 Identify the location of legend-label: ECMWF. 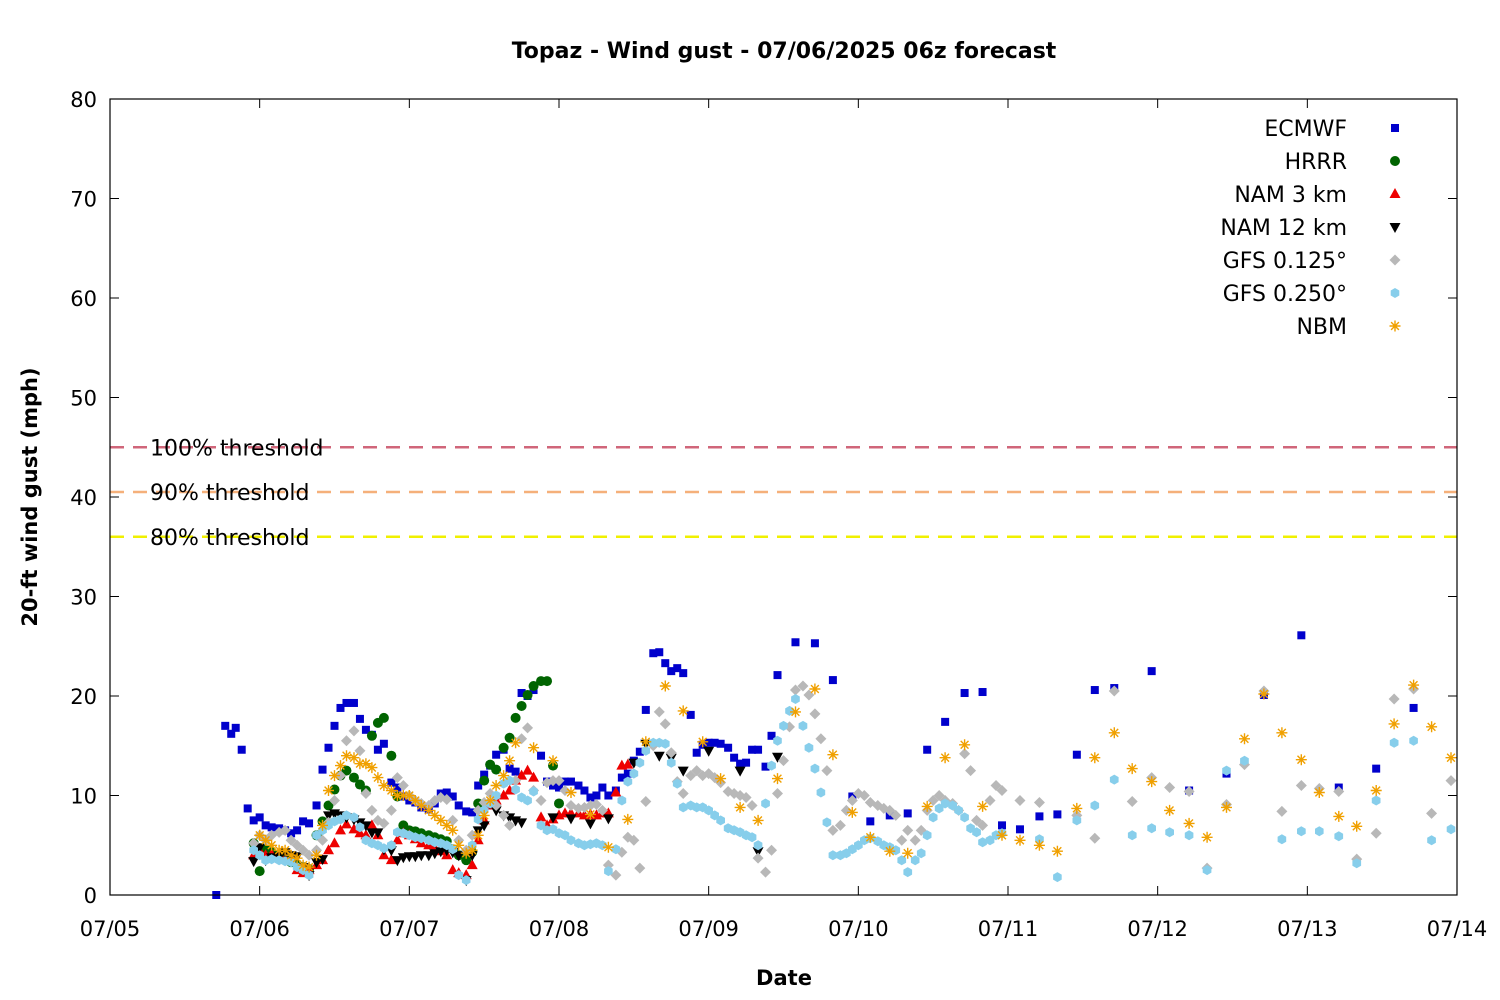
(1305, 129).